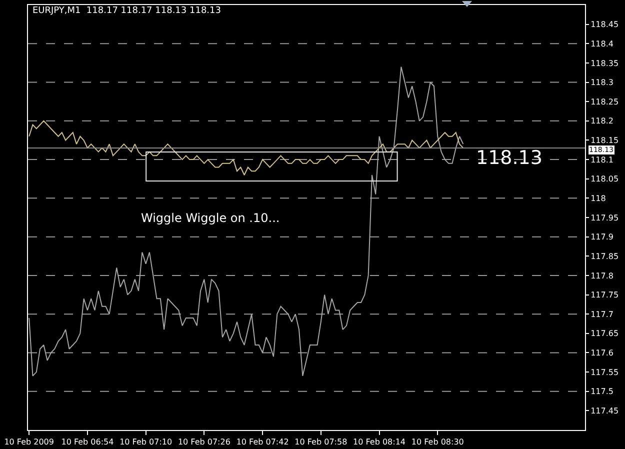 The image size is (625, 449). What do you see at coordinates (604, 411) in the screenshot?
I see `y-tick-label: 117.45` at bounding box center [604, 411].